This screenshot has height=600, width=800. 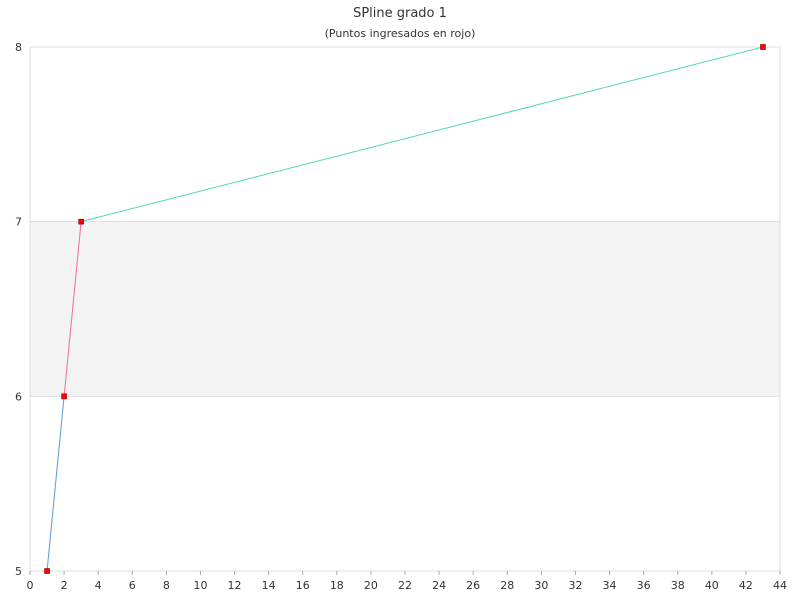 I want to click on x-tick-label-20: 20, so click(x=371, y=585).